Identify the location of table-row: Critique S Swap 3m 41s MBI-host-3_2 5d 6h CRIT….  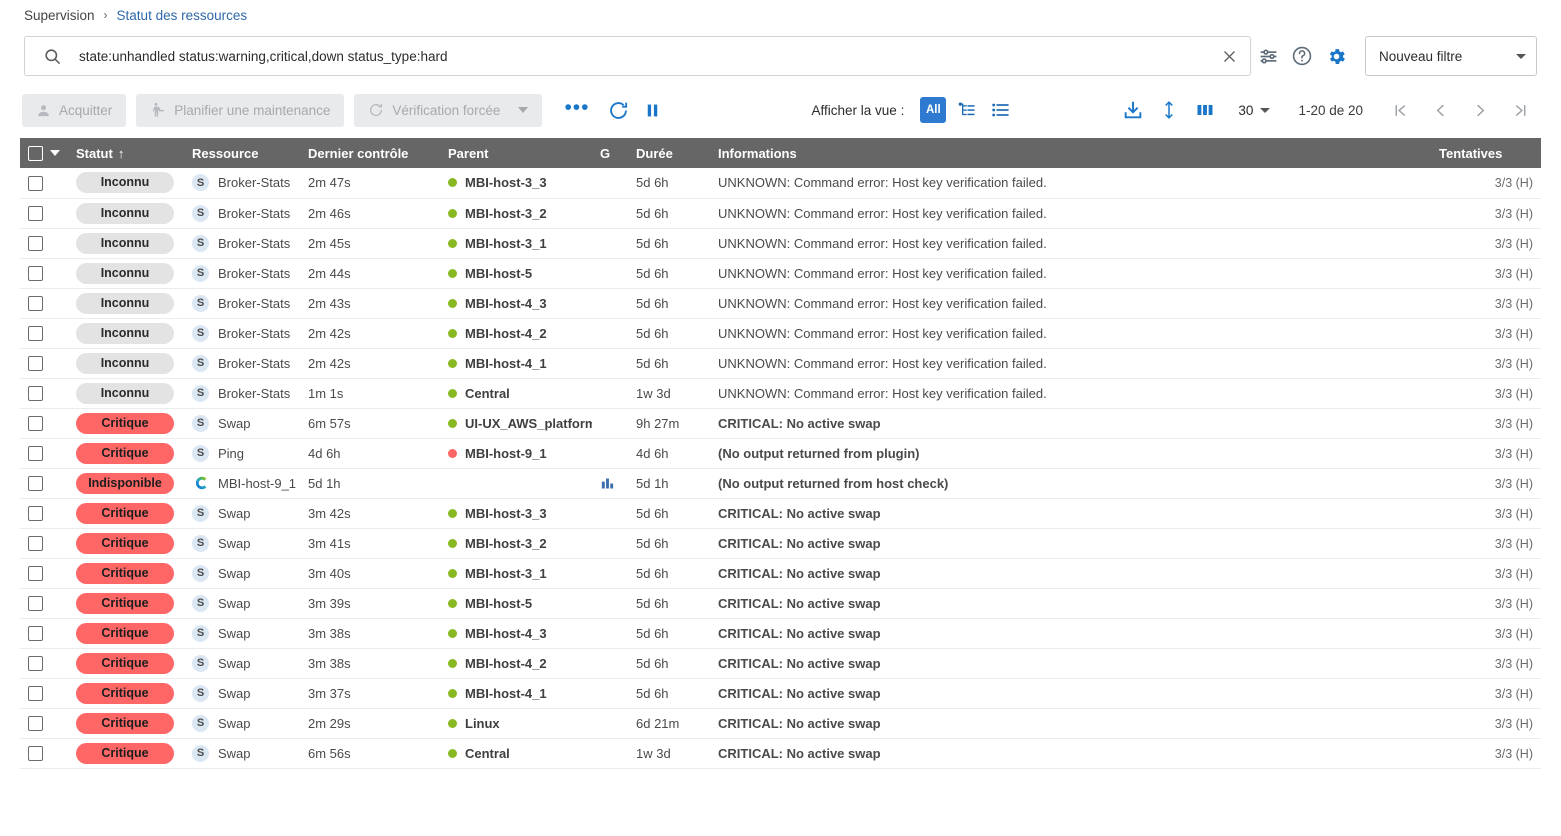
(780, 543).